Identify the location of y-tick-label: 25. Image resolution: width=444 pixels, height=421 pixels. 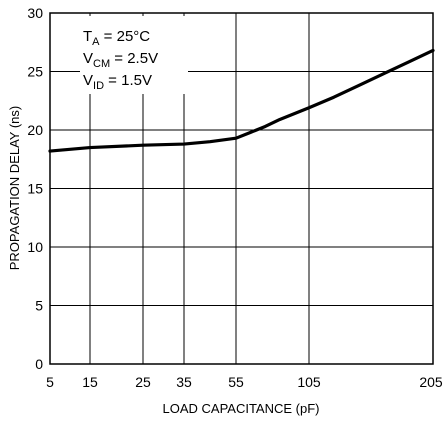
(35, 72).